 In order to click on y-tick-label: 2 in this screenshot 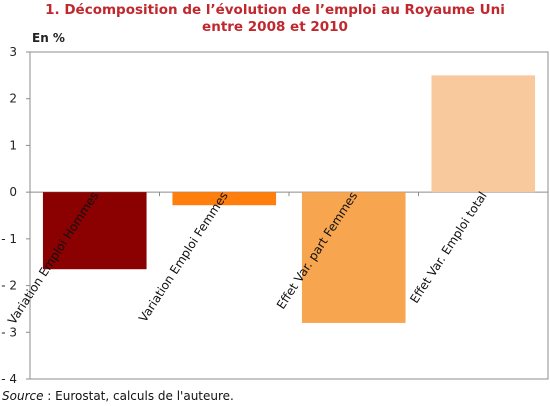, I will do `click(13, 99)`.